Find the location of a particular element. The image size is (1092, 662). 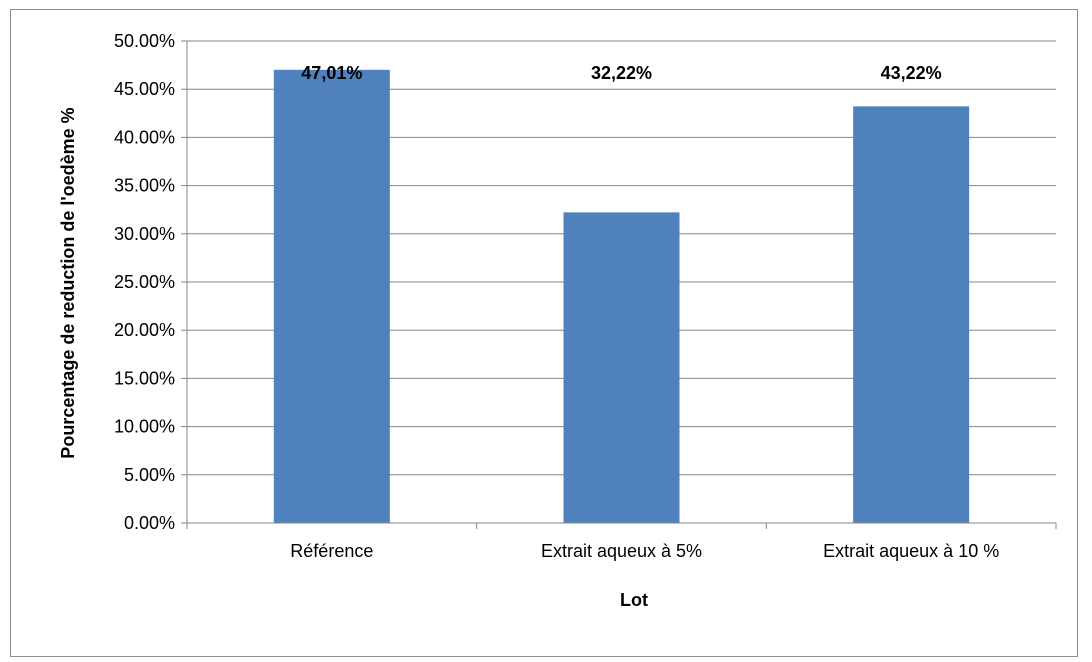

data-label: 47,01% is located at coordinates (331, 73).